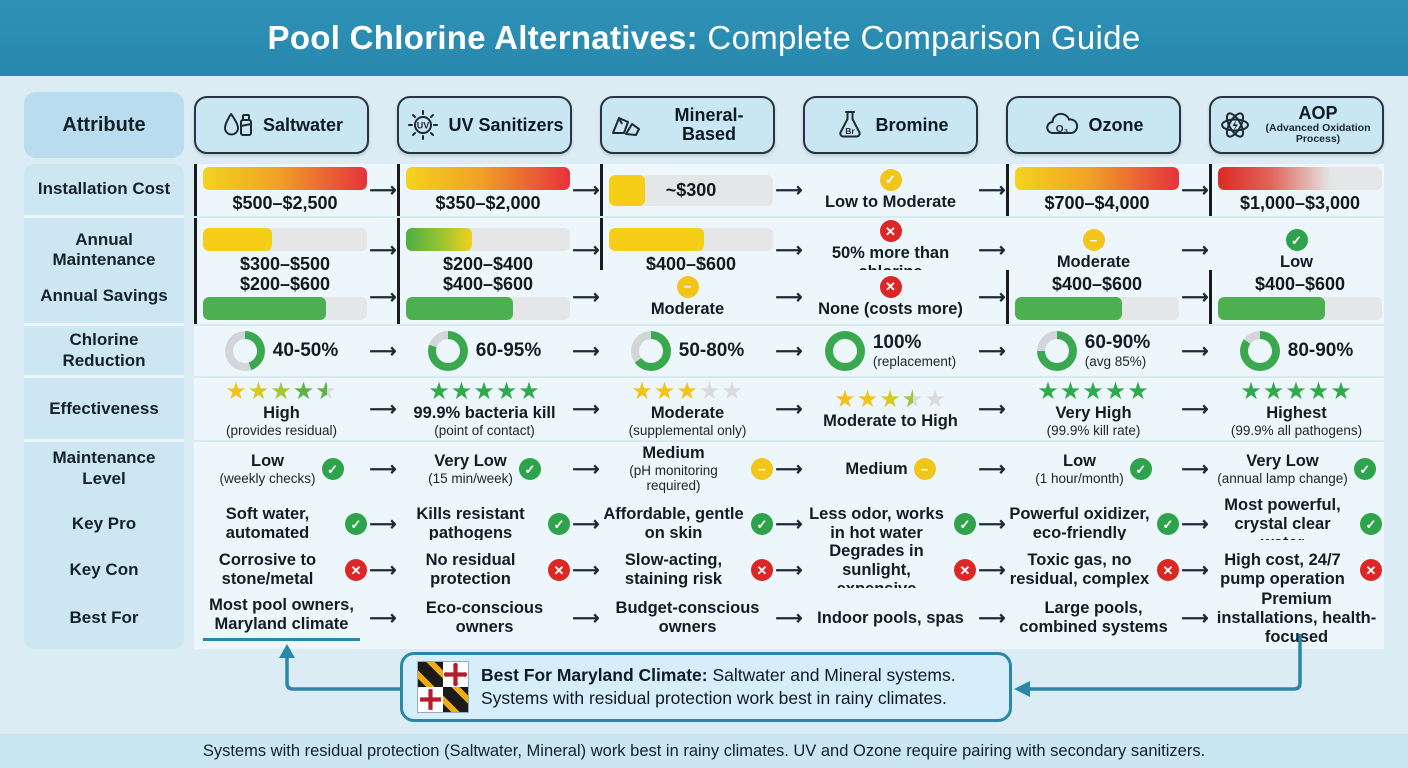  What do you see at coordinates (1296, 125) in the screenshot?
I see `column-header-aop: AOP (Advanced Oxidation Process)` at bounding box center [1296, 125].